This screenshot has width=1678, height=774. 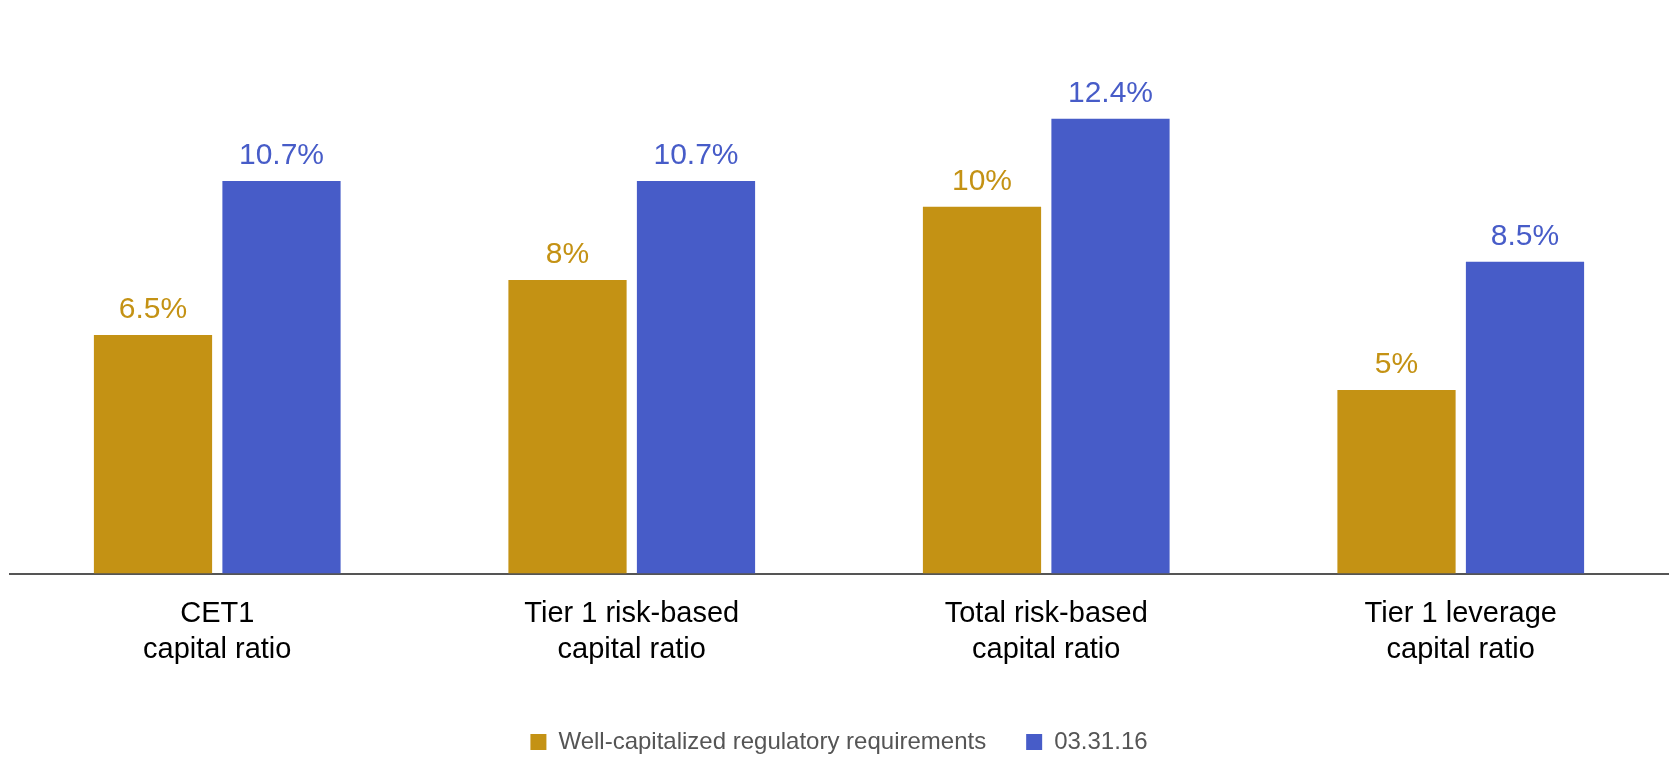 I want to click on x-tick-label: Tier 1 risk-based capital ratio, so click(x=632, y=629).